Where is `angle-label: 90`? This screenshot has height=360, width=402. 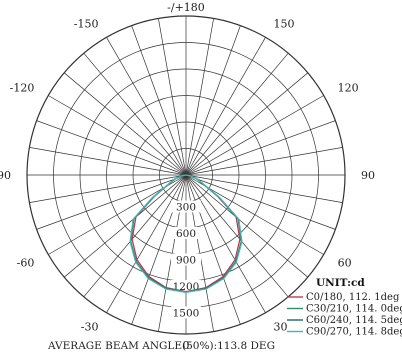 angle-label: 90 is located at coordinates (368, 175).